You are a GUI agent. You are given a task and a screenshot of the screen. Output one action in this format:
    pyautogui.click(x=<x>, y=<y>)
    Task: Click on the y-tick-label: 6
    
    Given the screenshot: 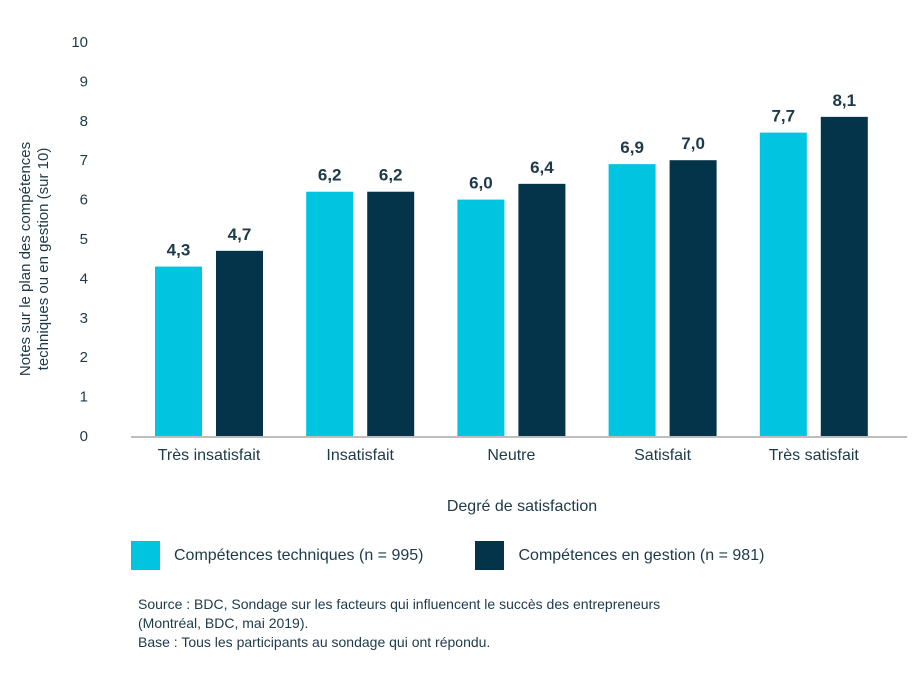 What is the action you would take?
    pyautogui.click(x=84, y=200)
    